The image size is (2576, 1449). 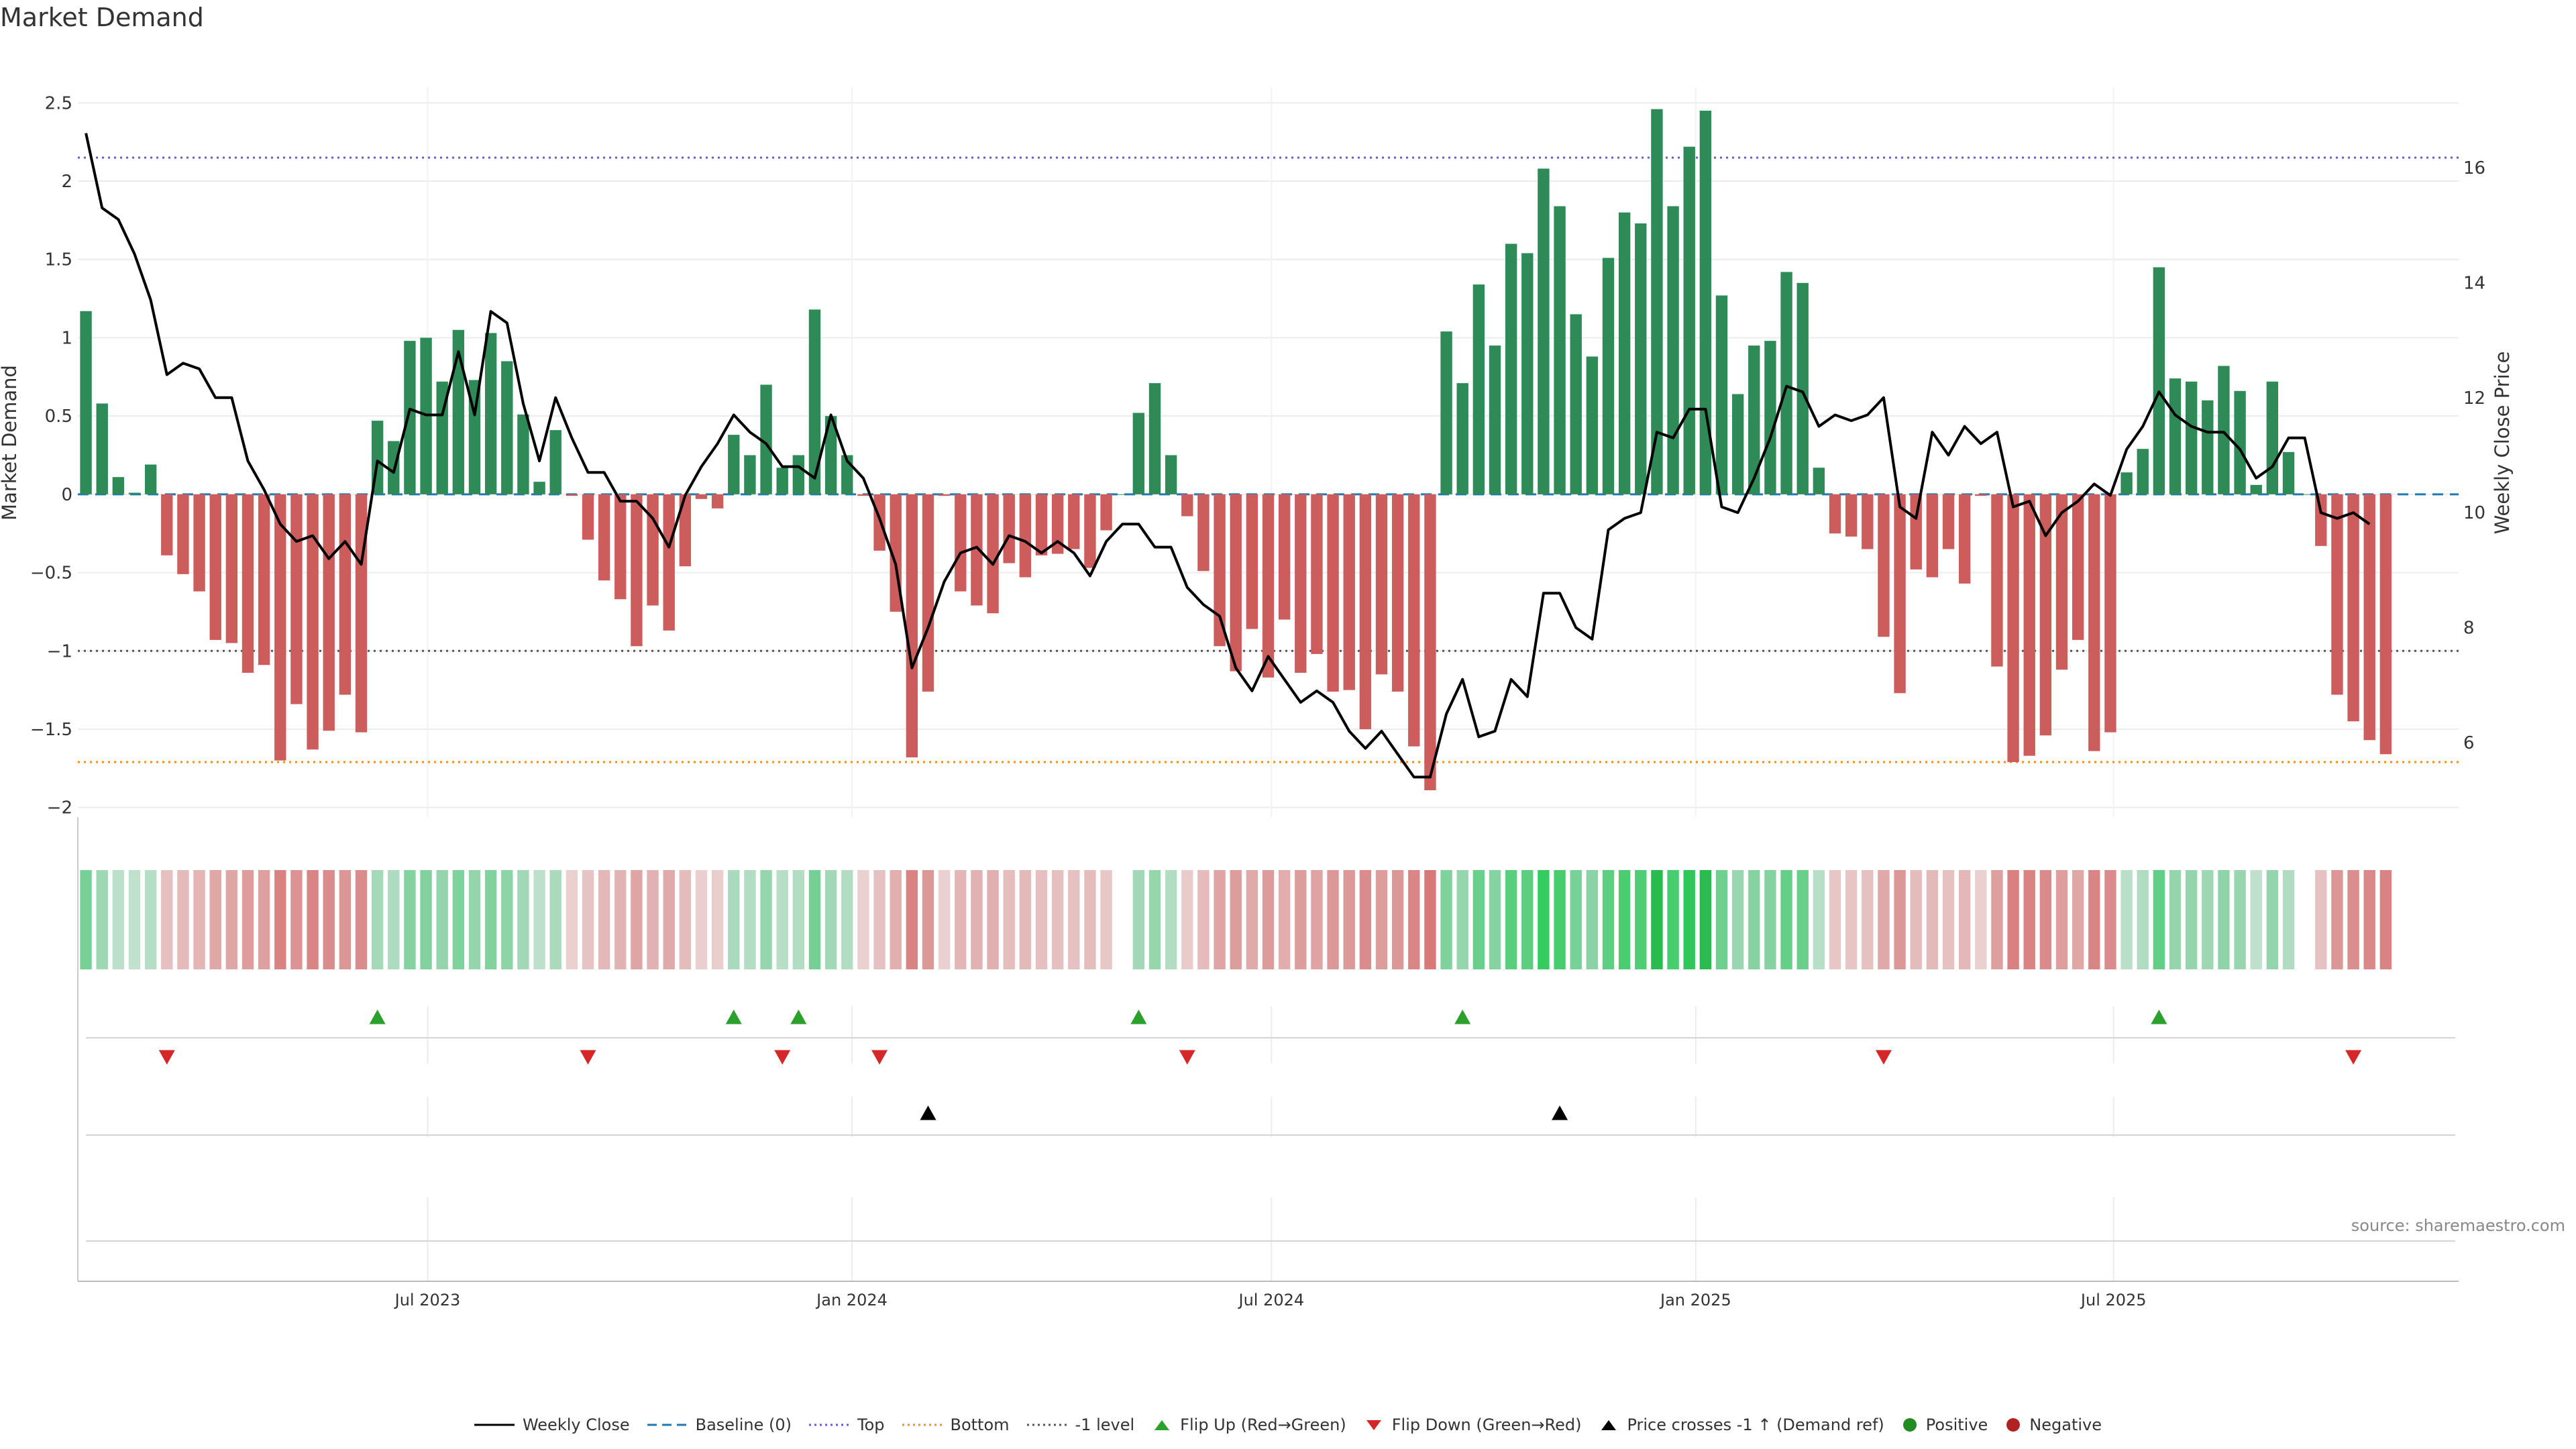 What do you see at coordinates (1486, 1424) in the screenshot?
I see `legend-label: Flip Down (Green→Red)` at bounding box center [1486, 1424].